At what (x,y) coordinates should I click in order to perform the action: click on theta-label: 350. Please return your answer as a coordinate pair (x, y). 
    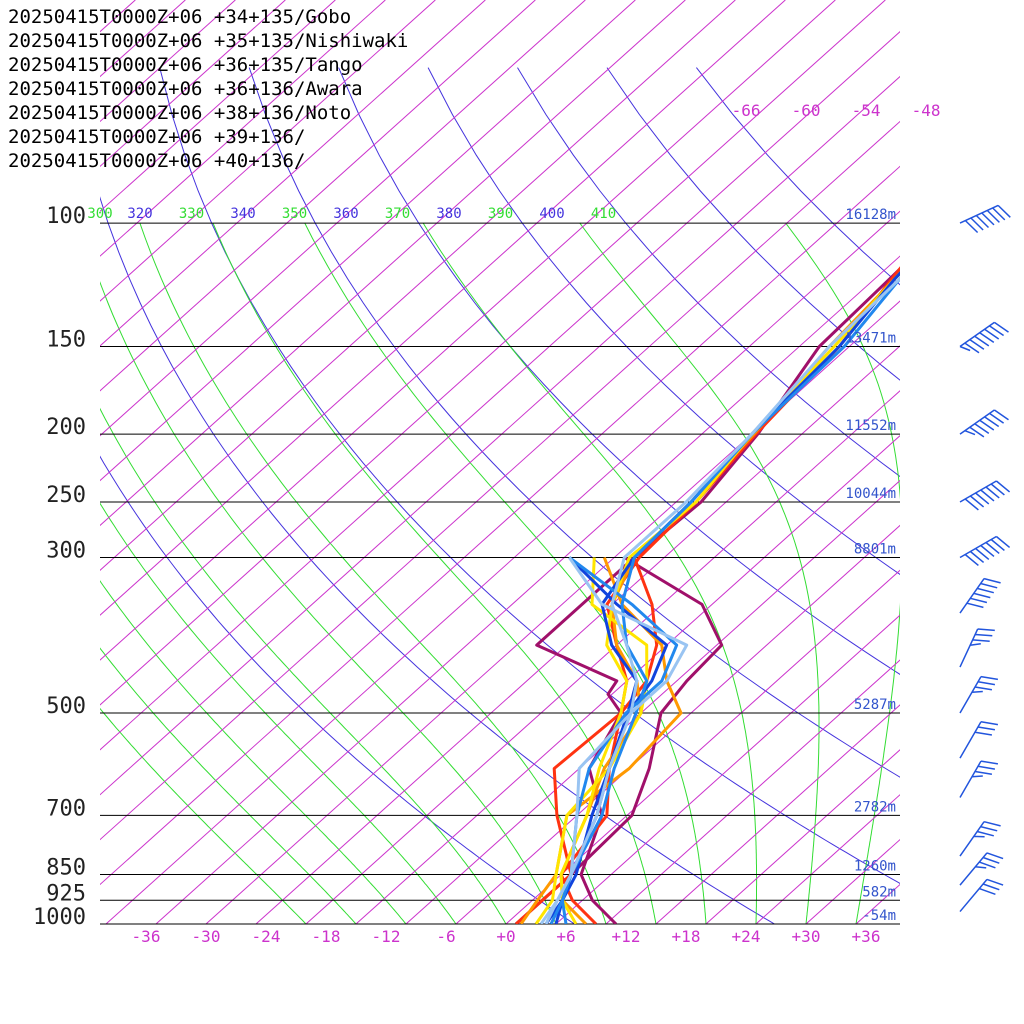
    Looking at the image, I should click on (294, 214).